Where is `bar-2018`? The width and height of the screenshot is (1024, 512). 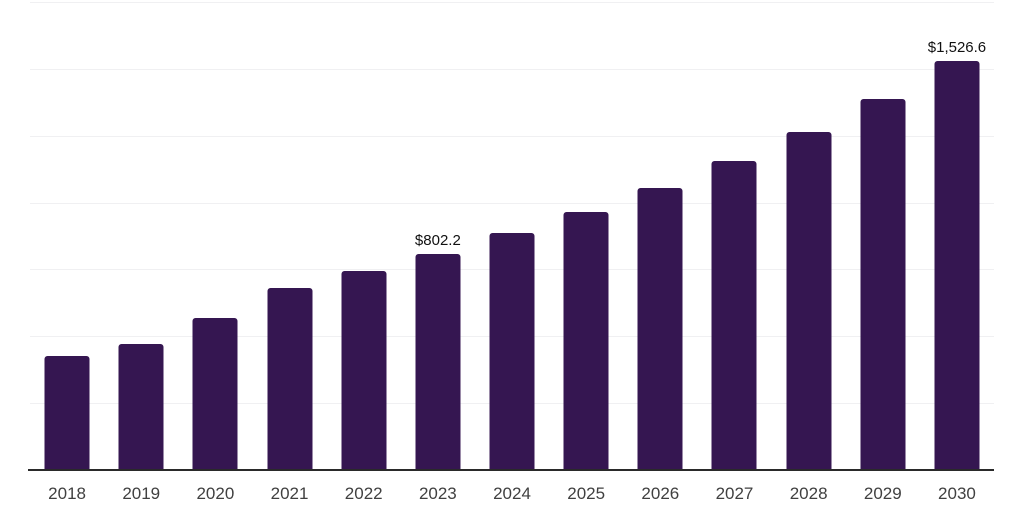 bar-2018 is located at coordinates (67, 412).